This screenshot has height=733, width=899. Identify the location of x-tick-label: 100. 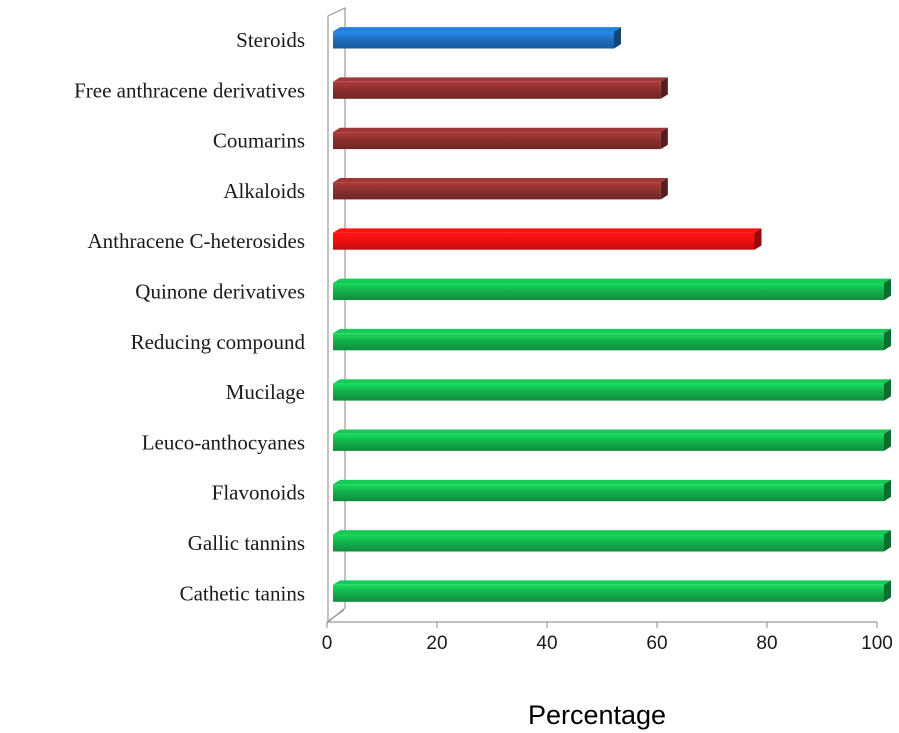
(877, 643).